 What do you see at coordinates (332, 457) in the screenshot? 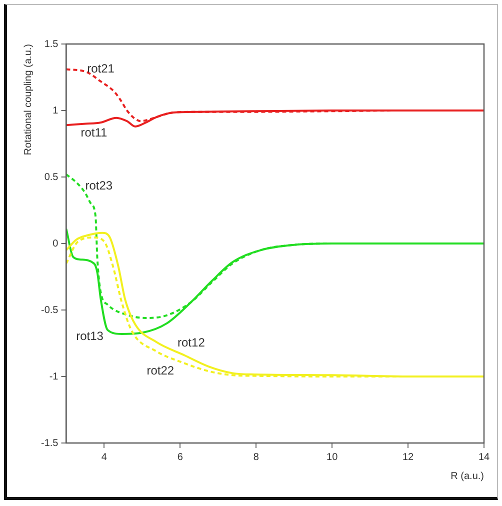
I see `x-tick-label: 10` at bounding box center [332, 457].